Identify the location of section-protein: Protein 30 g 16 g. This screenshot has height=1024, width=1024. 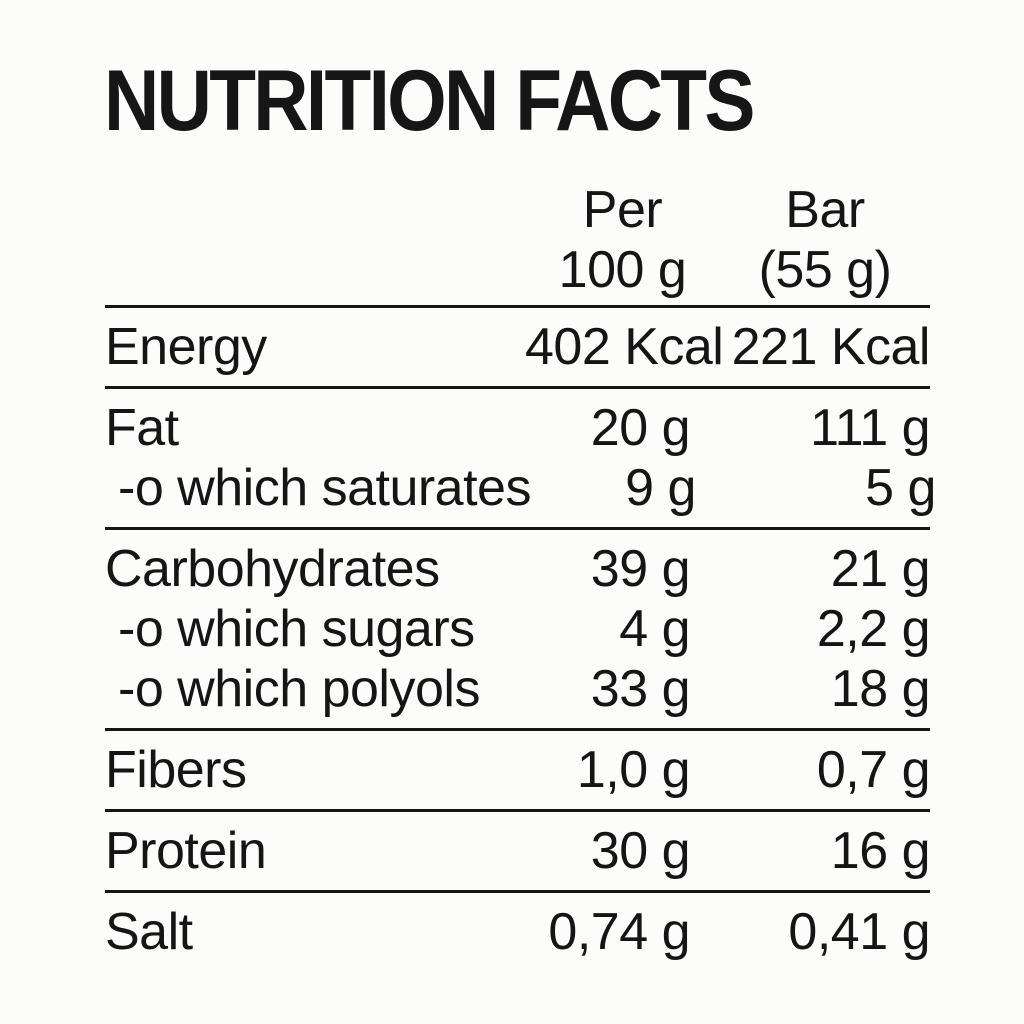
(518, 852).